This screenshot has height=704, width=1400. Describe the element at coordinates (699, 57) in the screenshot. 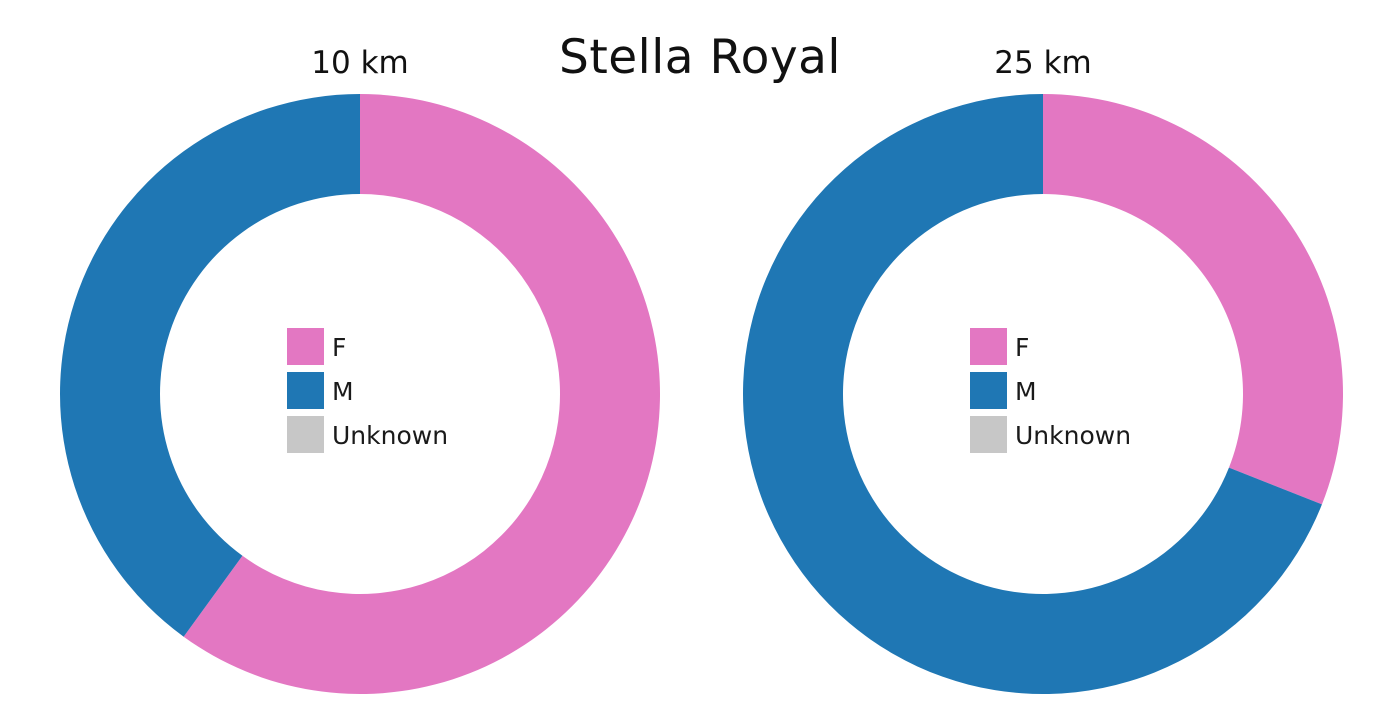

I see `chart-title: Stella Royal` at that location.